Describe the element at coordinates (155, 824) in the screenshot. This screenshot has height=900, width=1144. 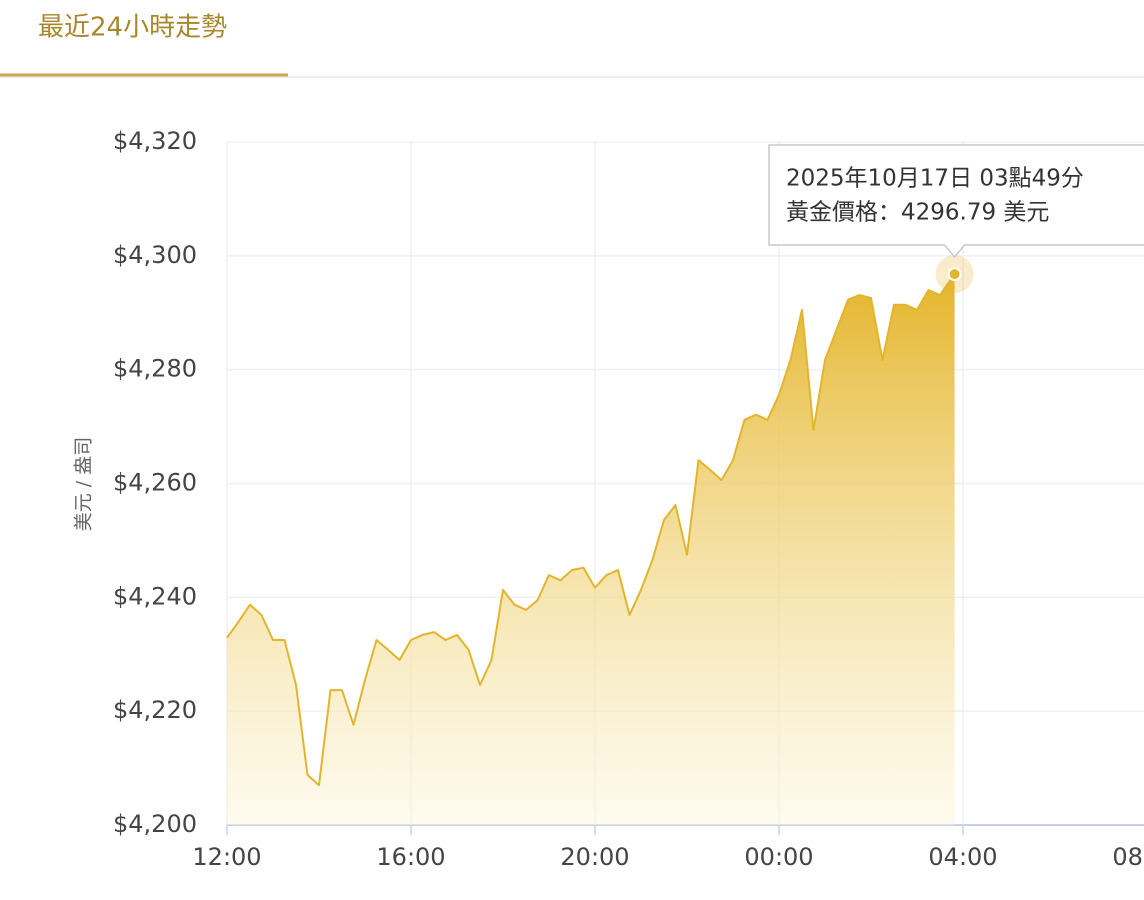
I see `y-tick-label: $4,200` at that location.